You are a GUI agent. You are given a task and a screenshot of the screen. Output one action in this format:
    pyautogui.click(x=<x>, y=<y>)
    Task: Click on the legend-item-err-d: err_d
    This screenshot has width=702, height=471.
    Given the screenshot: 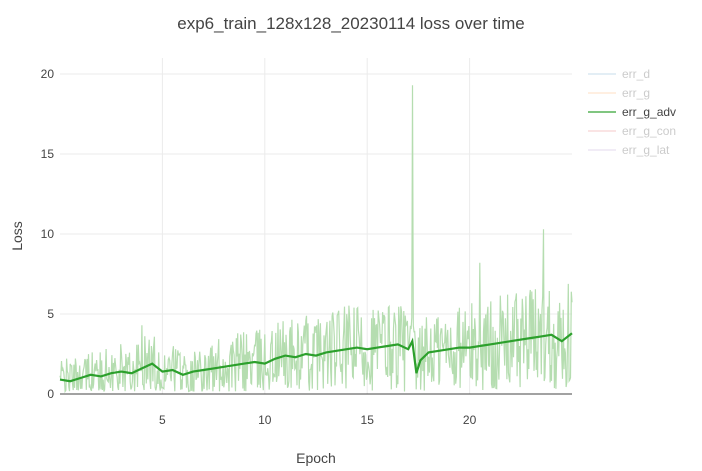 What is the action you would take?
    pyautogui.click(x=619, y=74)
    